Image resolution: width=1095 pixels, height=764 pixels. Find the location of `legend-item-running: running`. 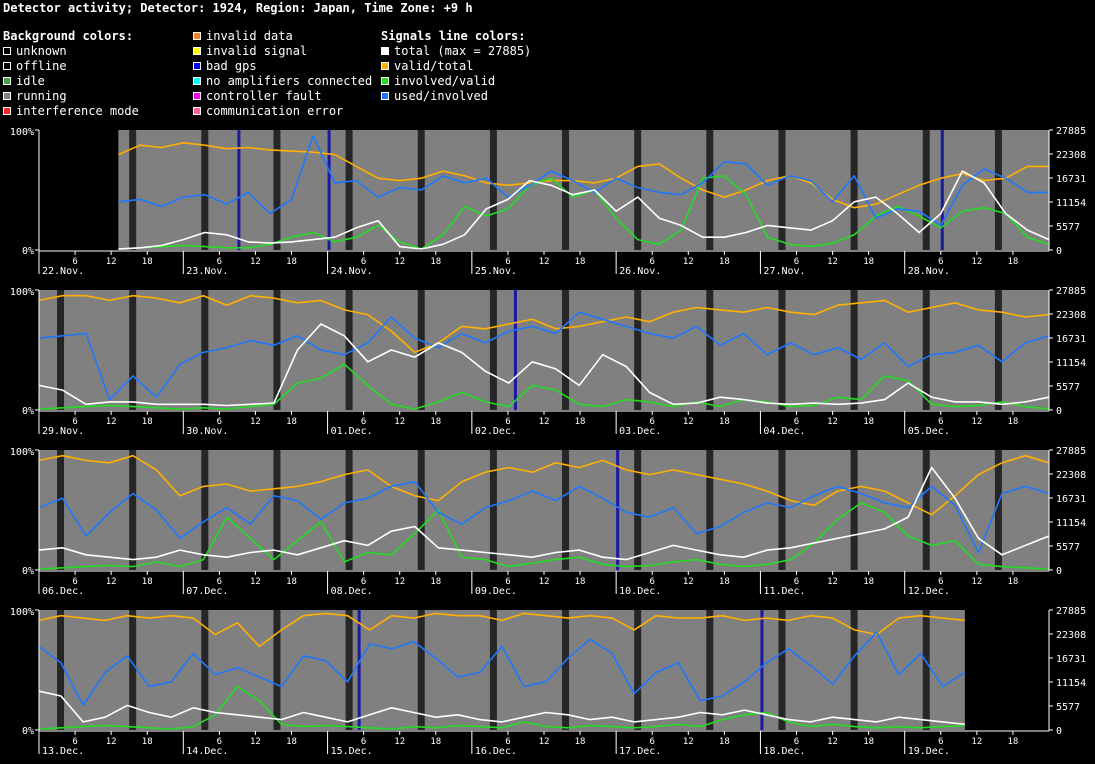

legend-item-running: running is located at coordinates (35, 96).